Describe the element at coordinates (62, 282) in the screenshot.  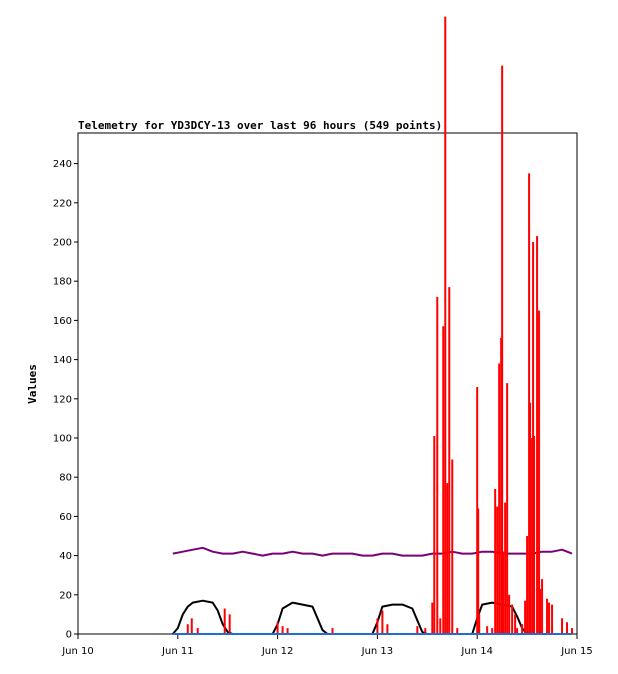
I see `y-tick-label: 180` at that location.